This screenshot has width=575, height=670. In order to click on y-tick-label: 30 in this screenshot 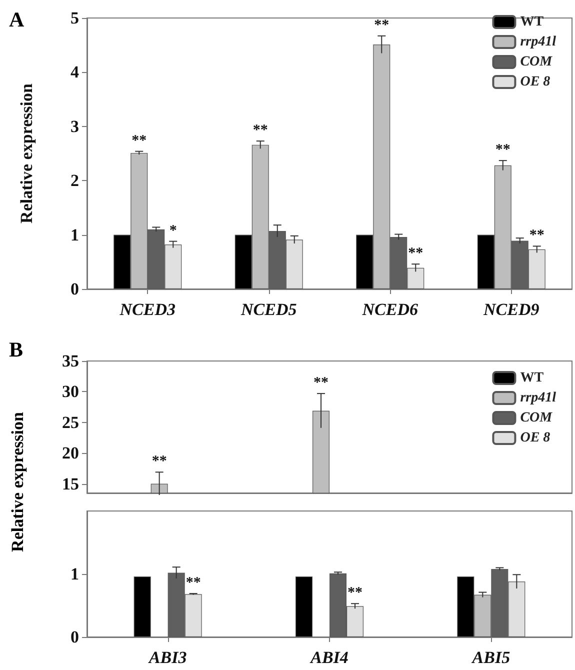, I will do `click(70, 392)`.